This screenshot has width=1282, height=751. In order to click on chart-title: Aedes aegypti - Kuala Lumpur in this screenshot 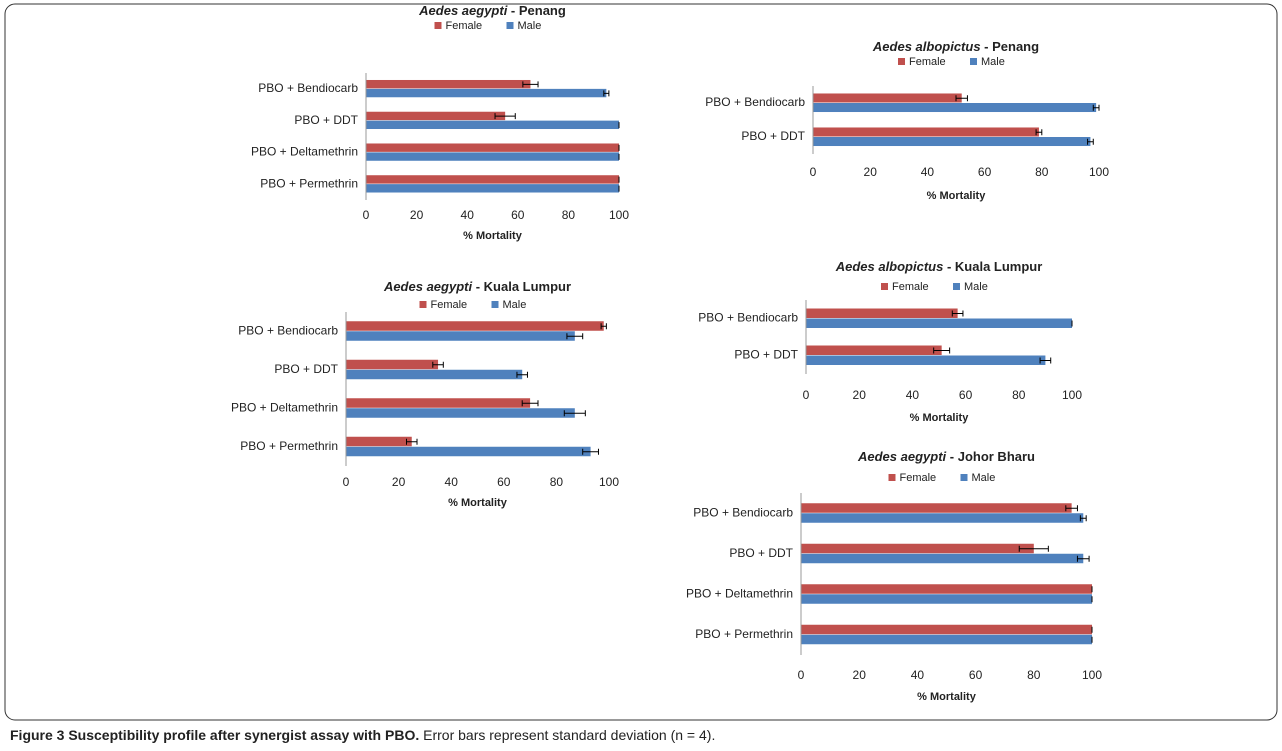, I will do `click(477, 286)`.